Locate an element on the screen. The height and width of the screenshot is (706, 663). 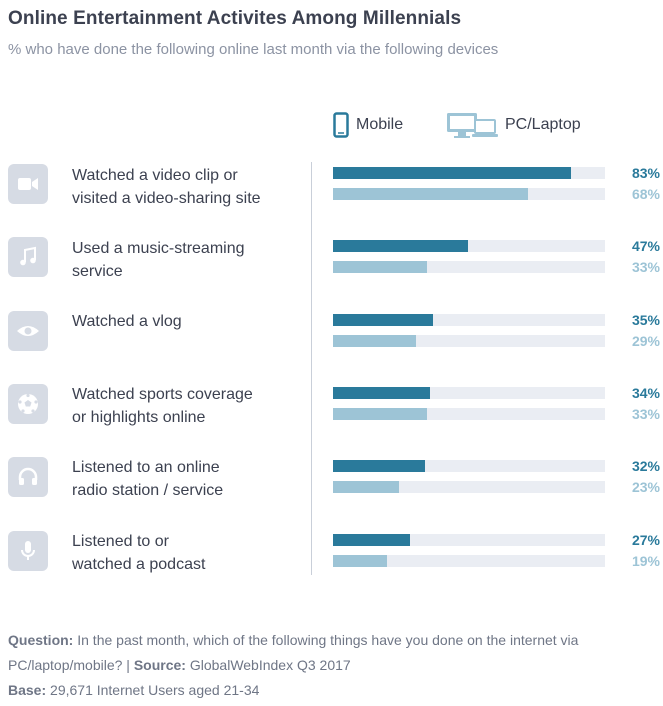
axis-divider is located at coordinates (311, 368).